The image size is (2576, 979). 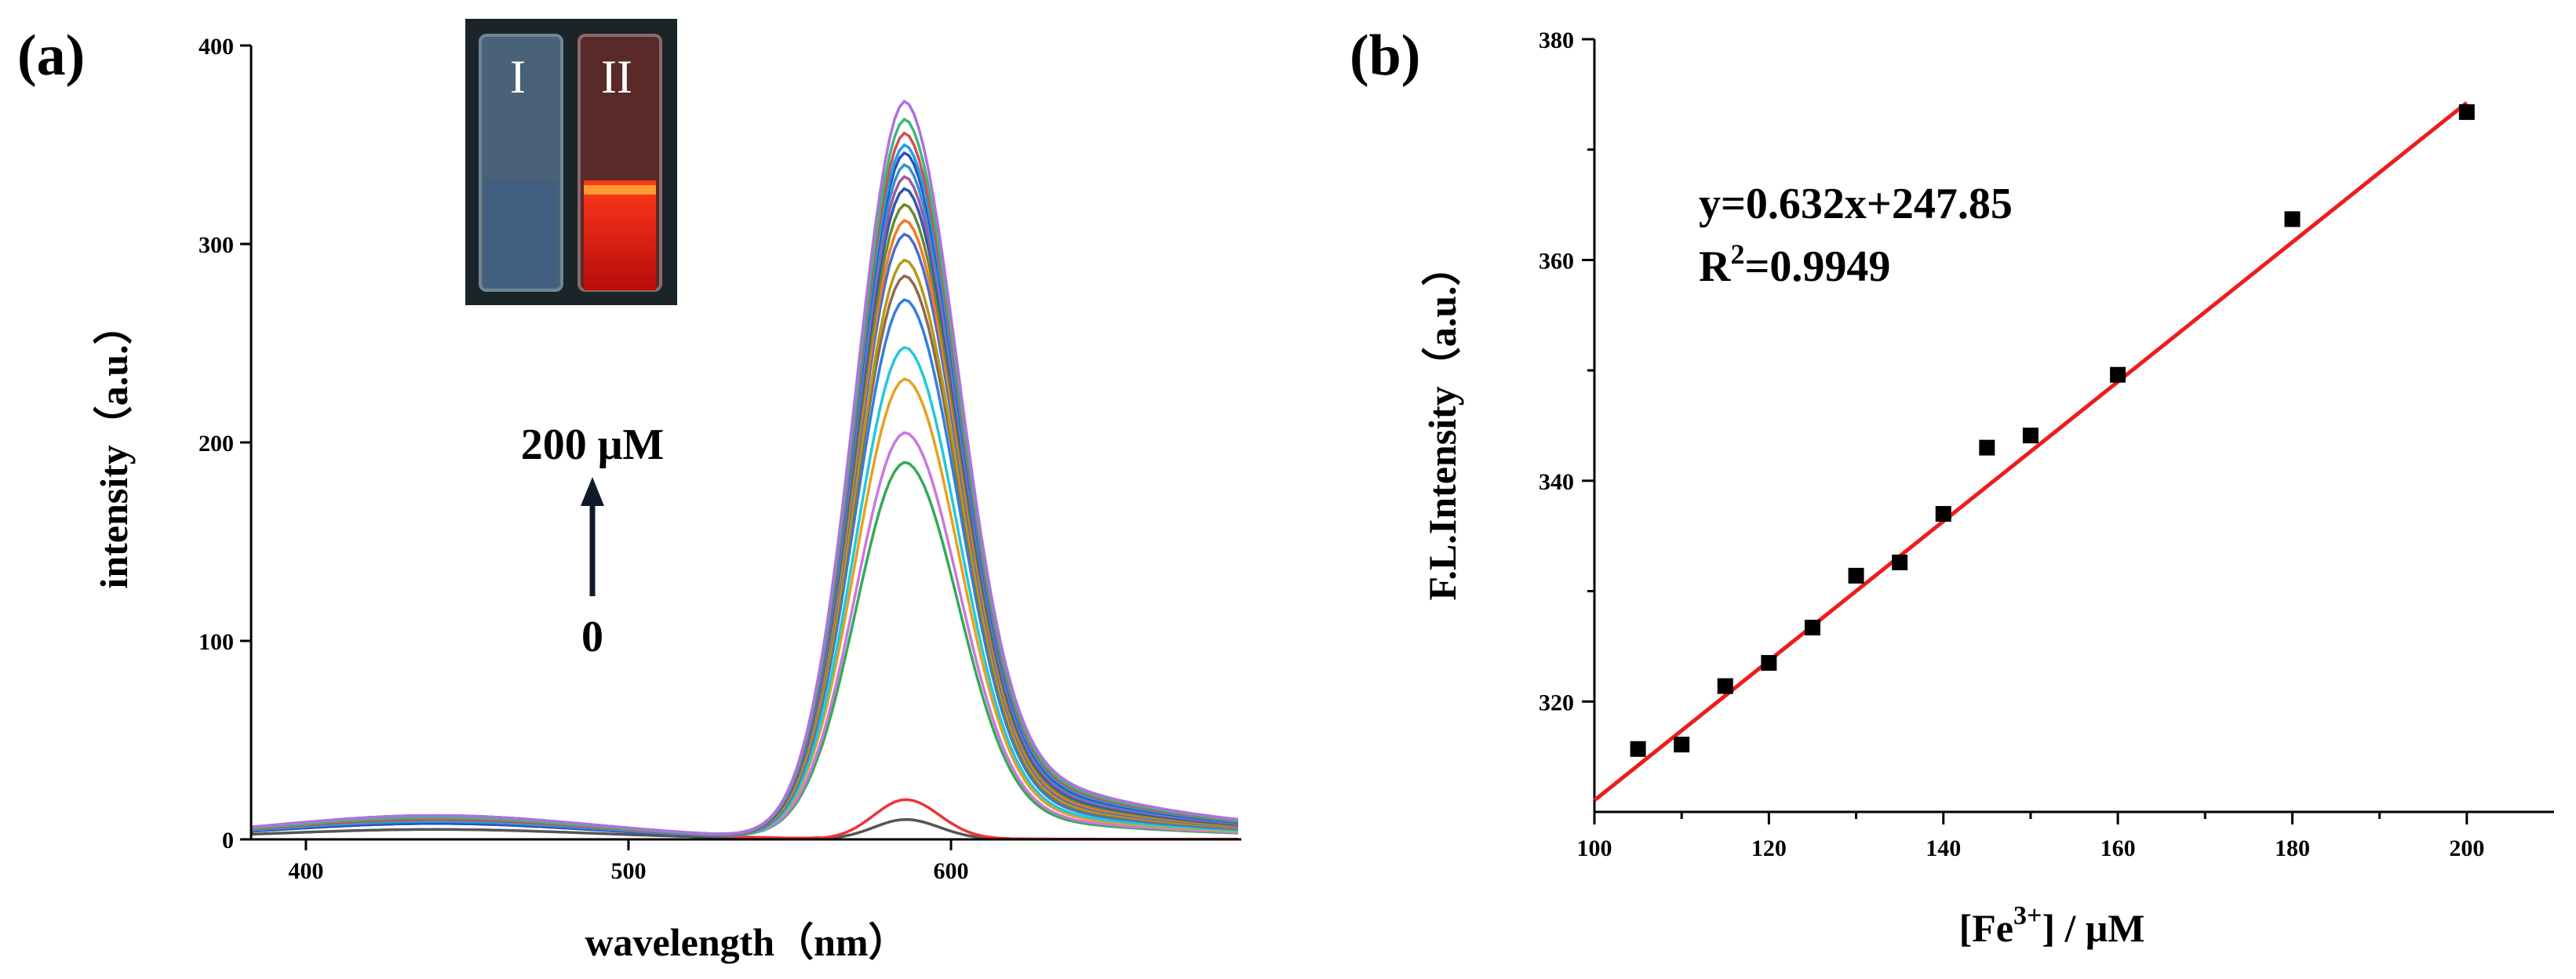 What do you see at coordinates (951, 871) in the screenshot?
I see `panel-a-x-tick-label: 600` at bounding box center [951, 871].